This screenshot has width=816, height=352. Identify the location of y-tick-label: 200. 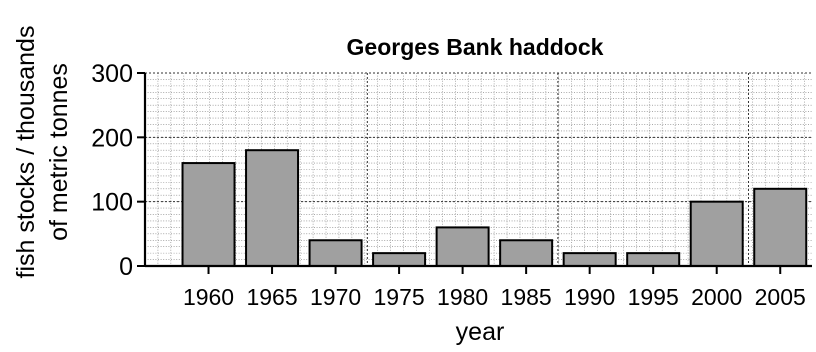
(112, 138).